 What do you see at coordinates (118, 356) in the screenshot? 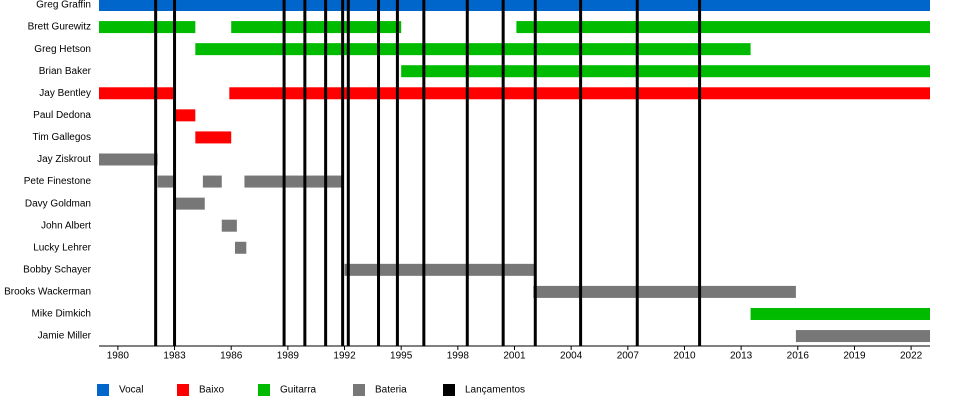
I see `x-tick-label: 1980` at bounding box center [118, 356].